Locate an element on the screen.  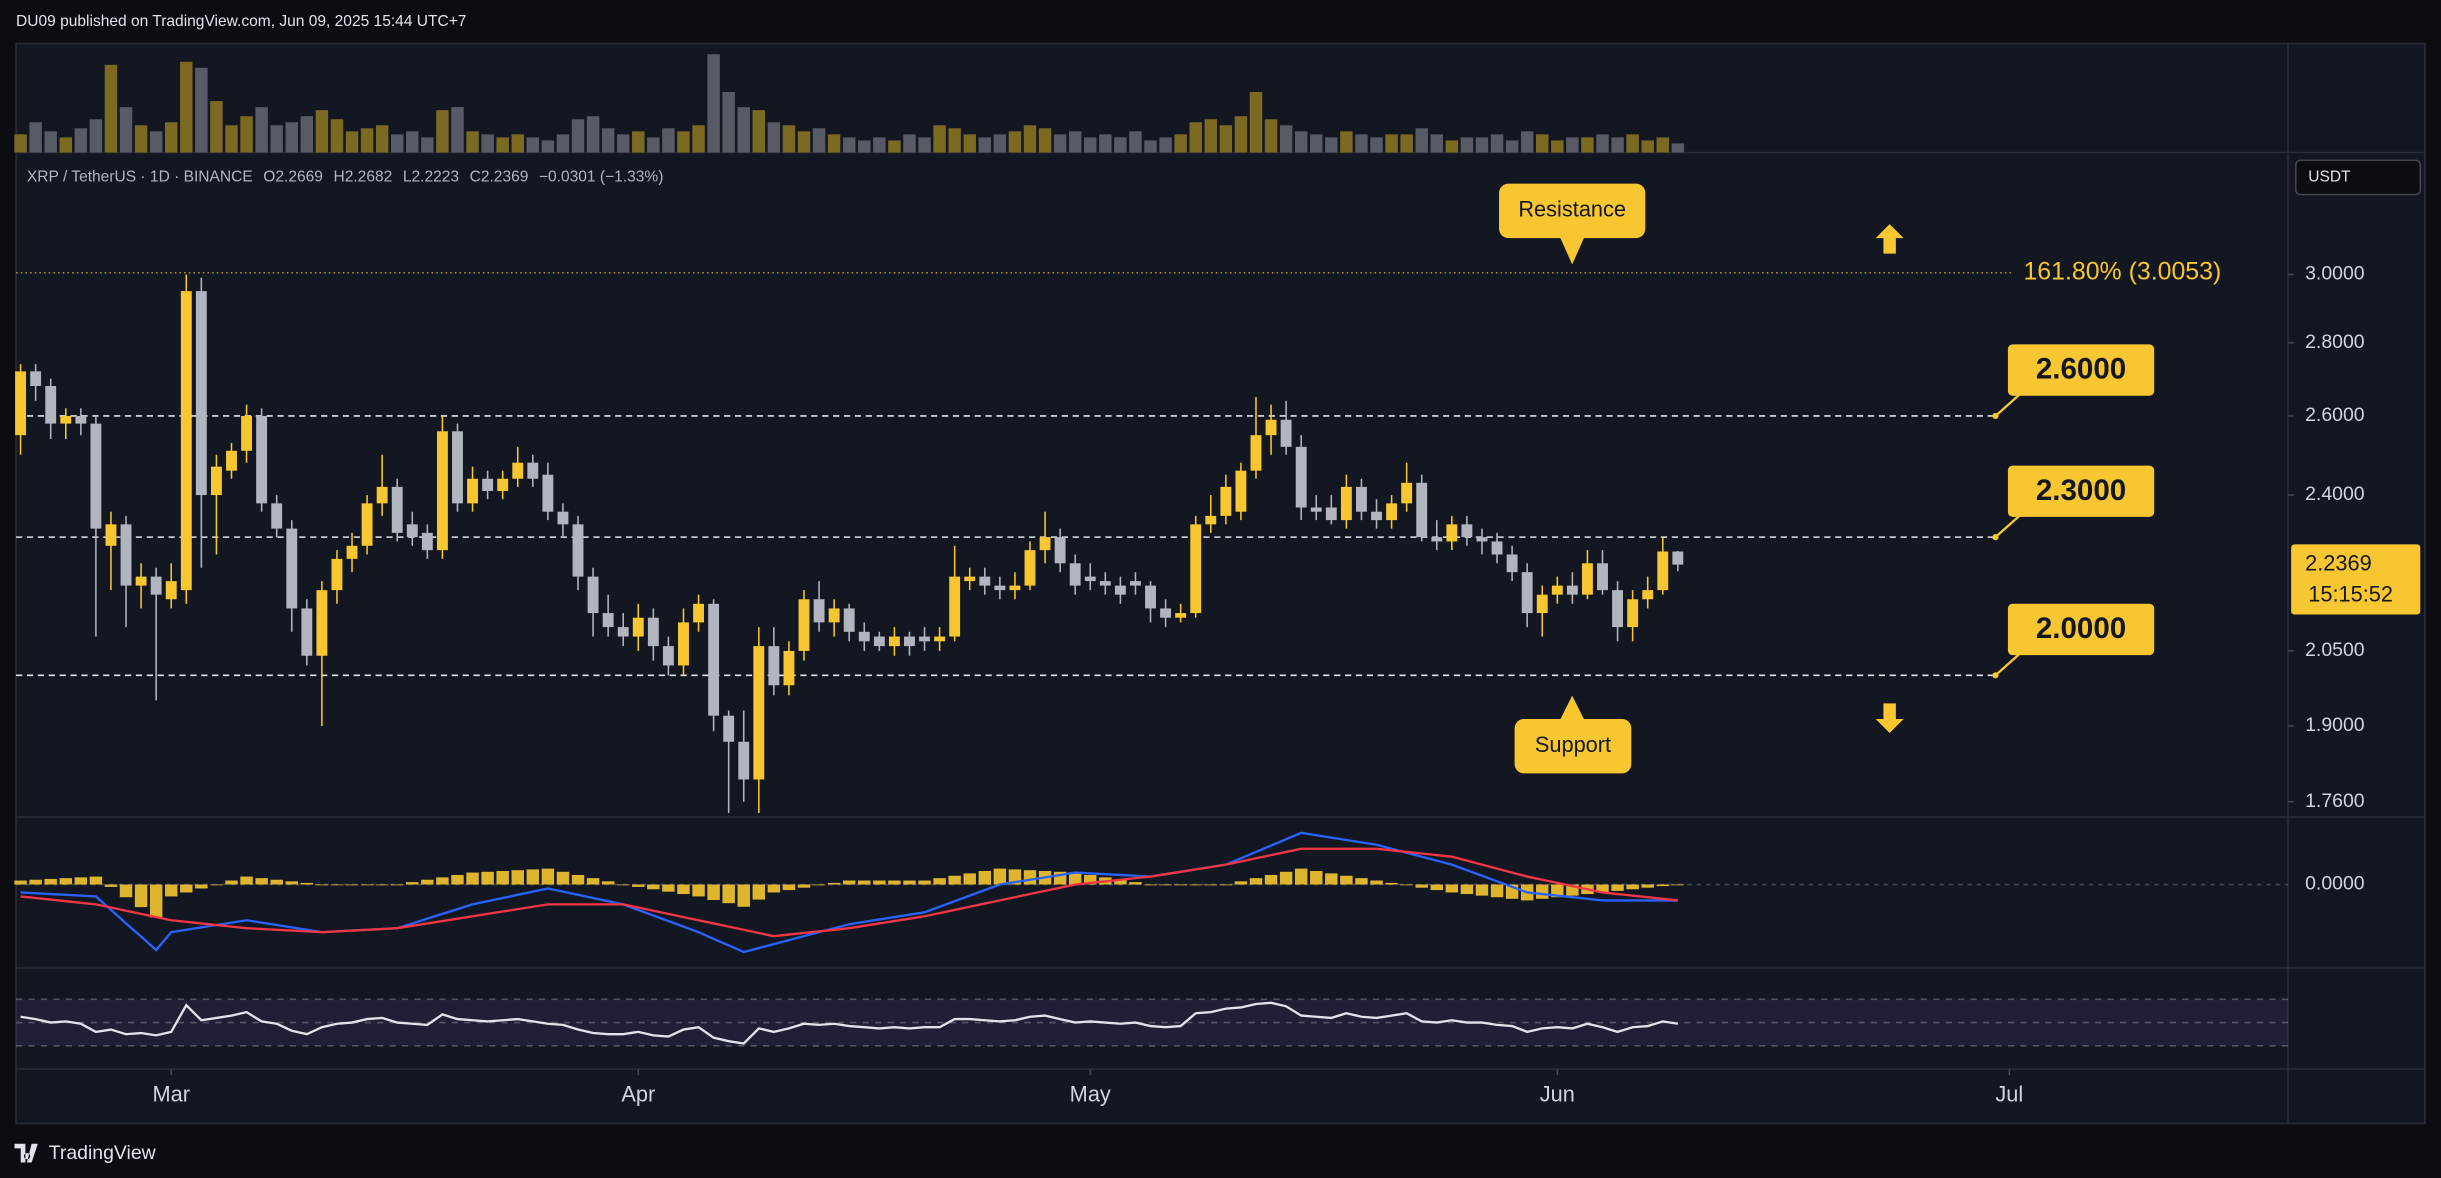
x-tick-label: May is located at coordinates (1090, 1093).